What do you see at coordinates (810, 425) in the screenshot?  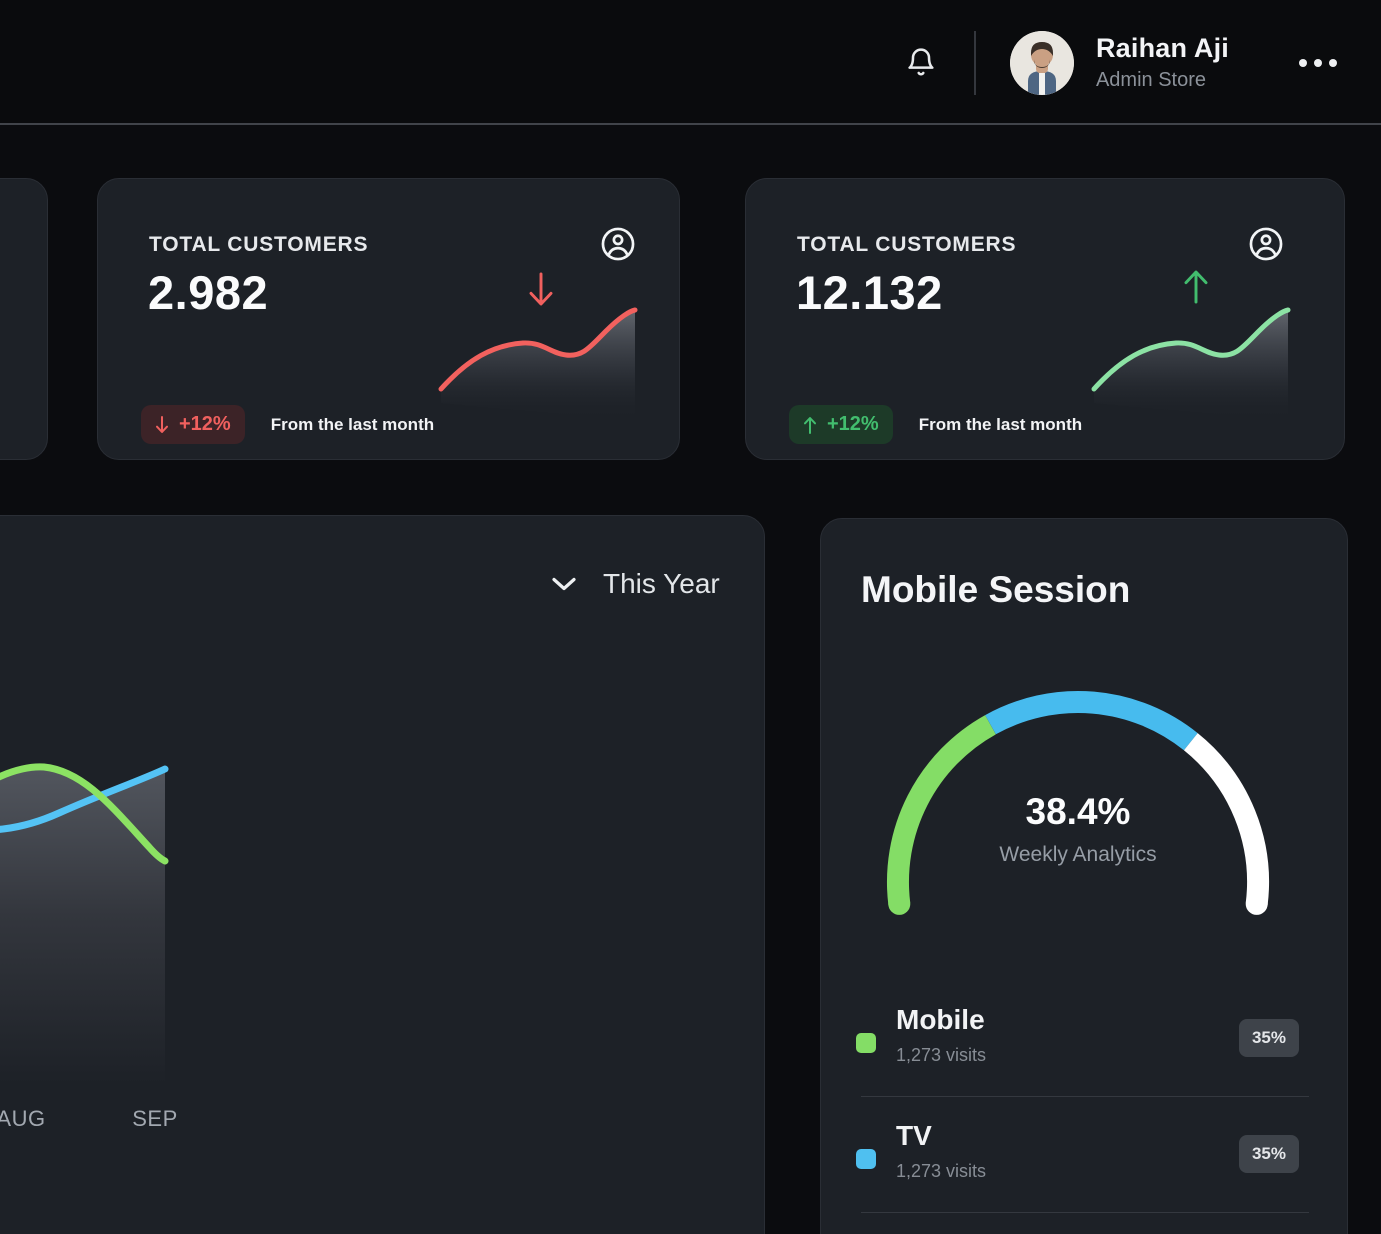 I see `arrow-up-icon` at bounding box center [810, 425].